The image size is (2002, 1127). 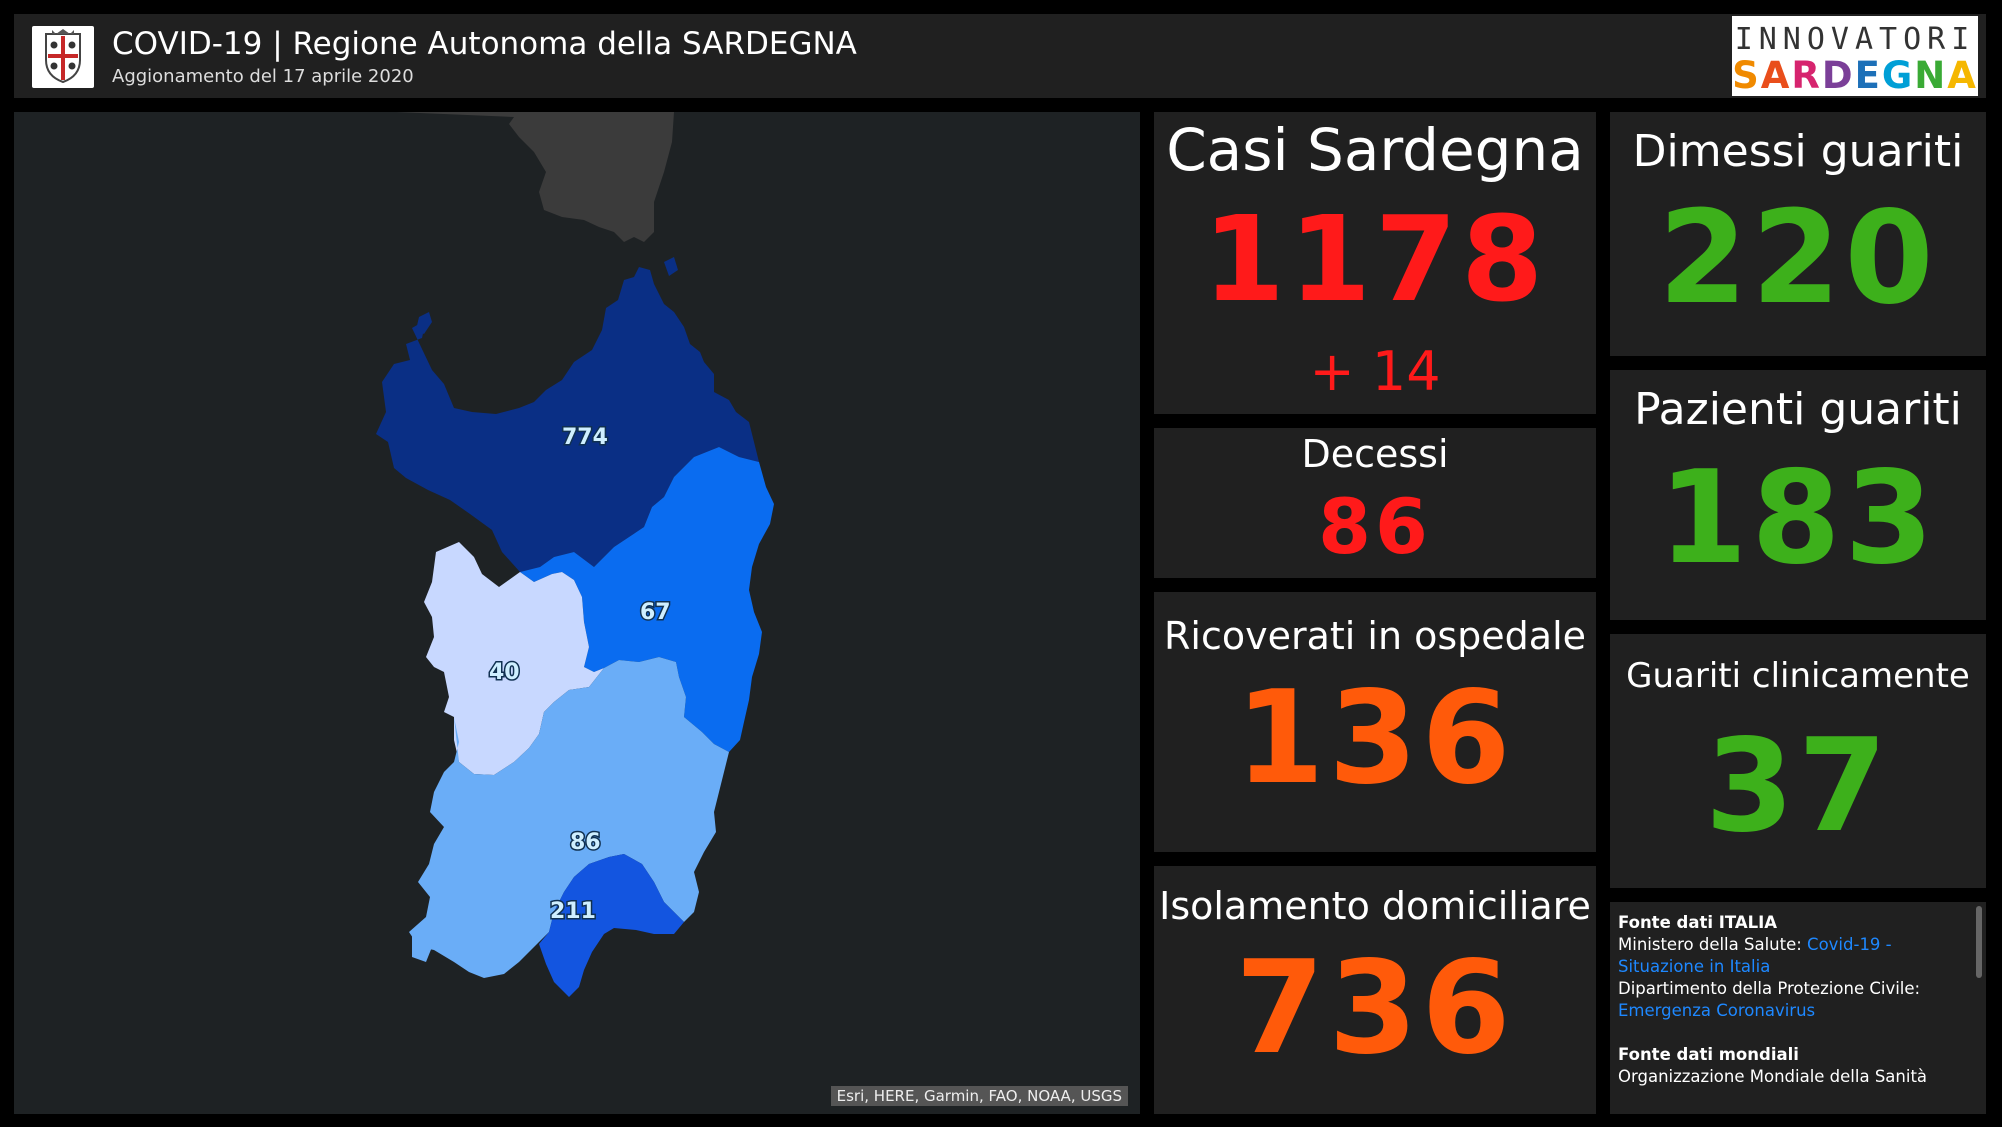 What do you see at coordinates (423, 944) in the screenshot?
I see `island-sant-antioco` at bounding box center [423, 944].